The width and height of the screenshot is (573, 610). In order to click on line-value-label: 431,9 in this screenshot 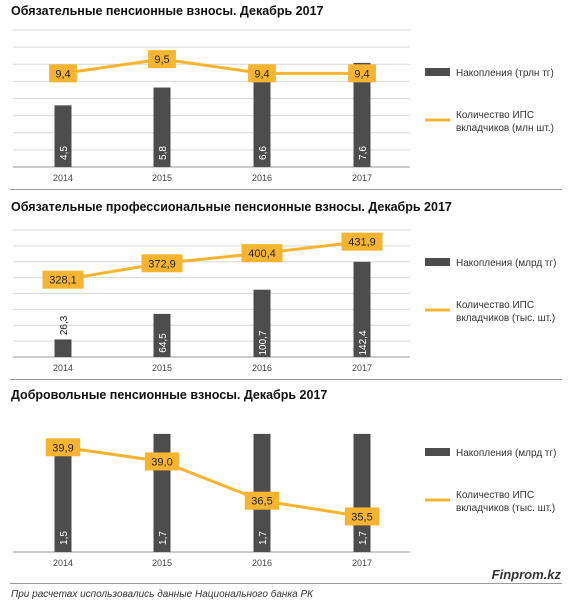, I will do `click(362, 243)`.